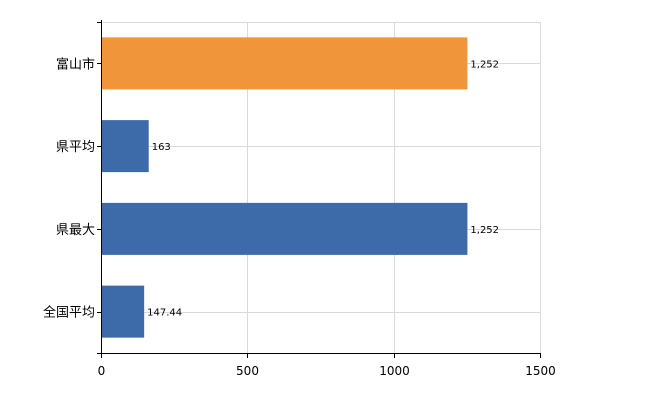 The width and height of the screenshot is (650, 400). Describe the element at coordinates (540, 371) in the screenshot. I see `x-tick-label-4: 1500` at that location.